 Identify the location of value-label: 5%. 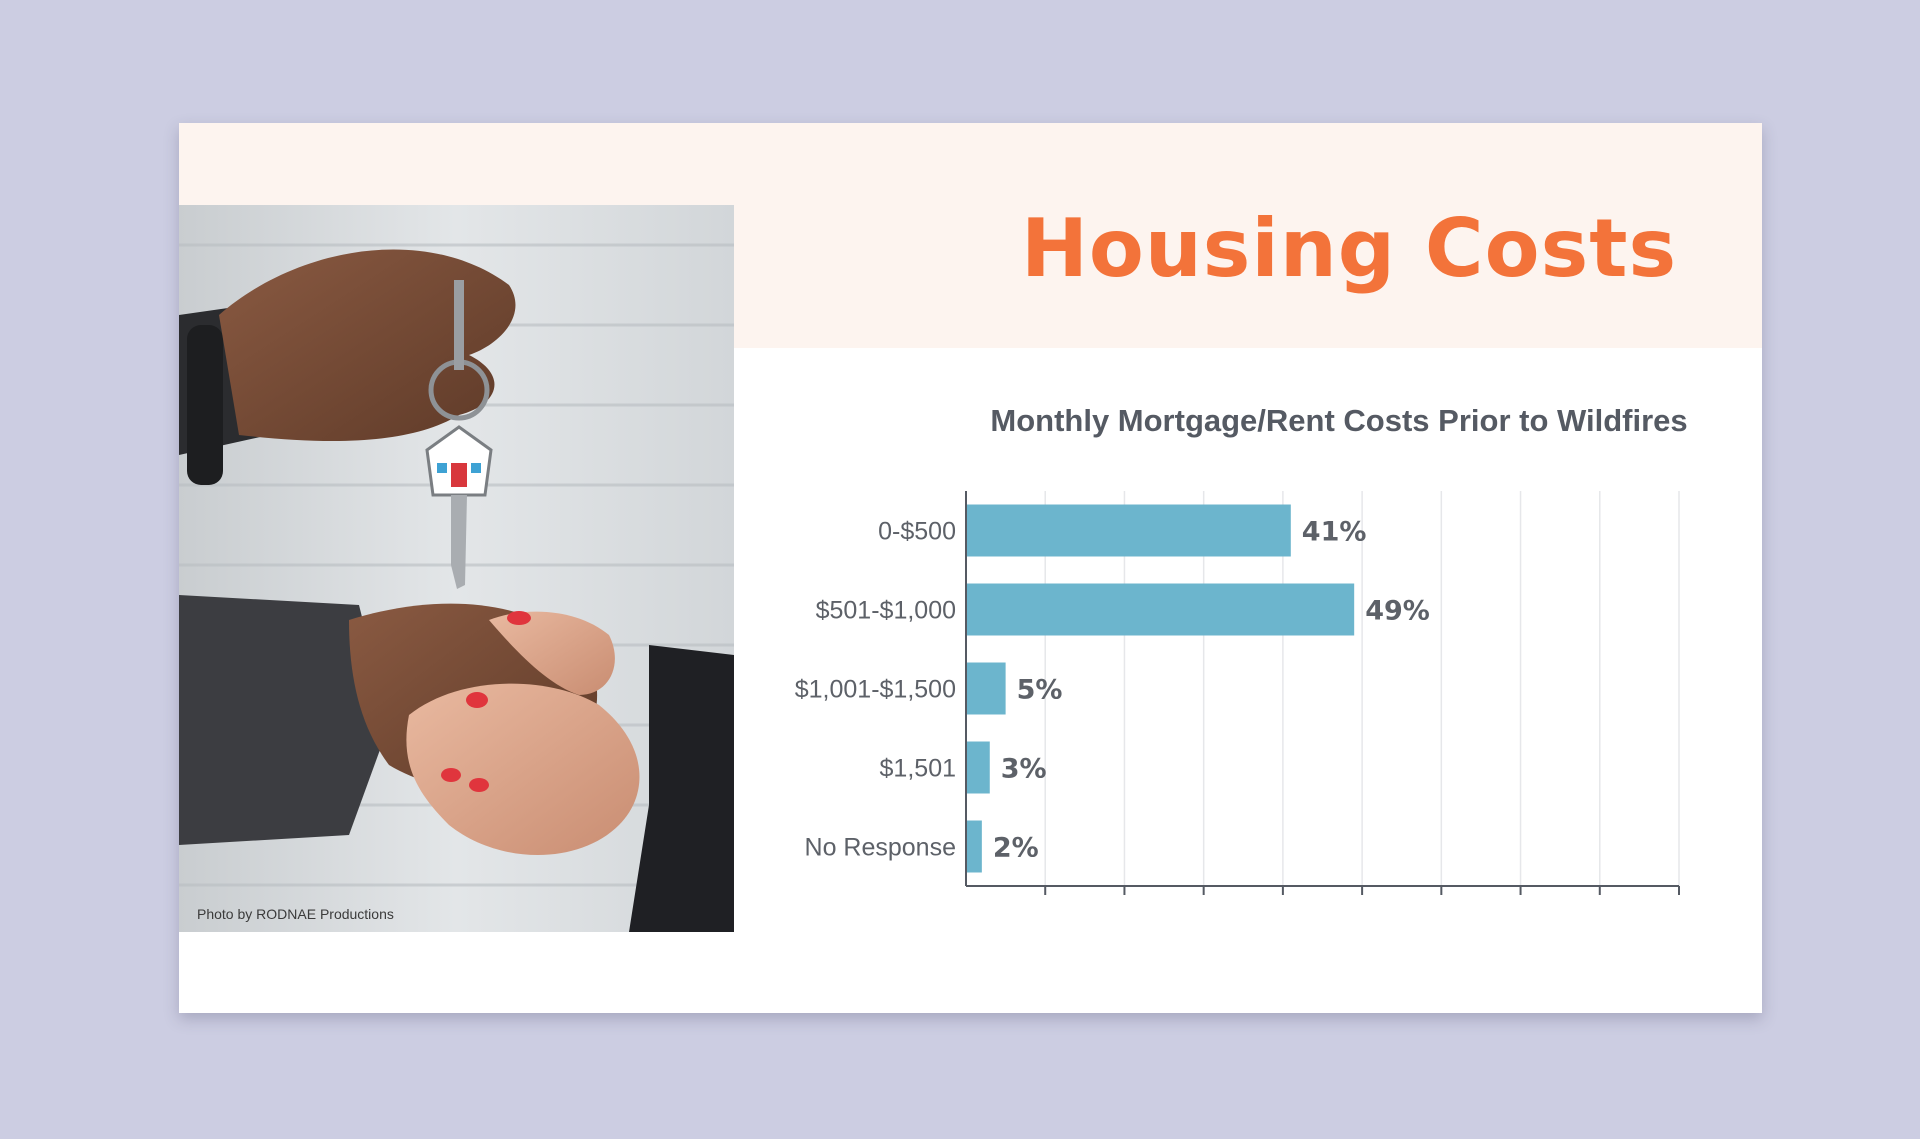
(1040, 690).